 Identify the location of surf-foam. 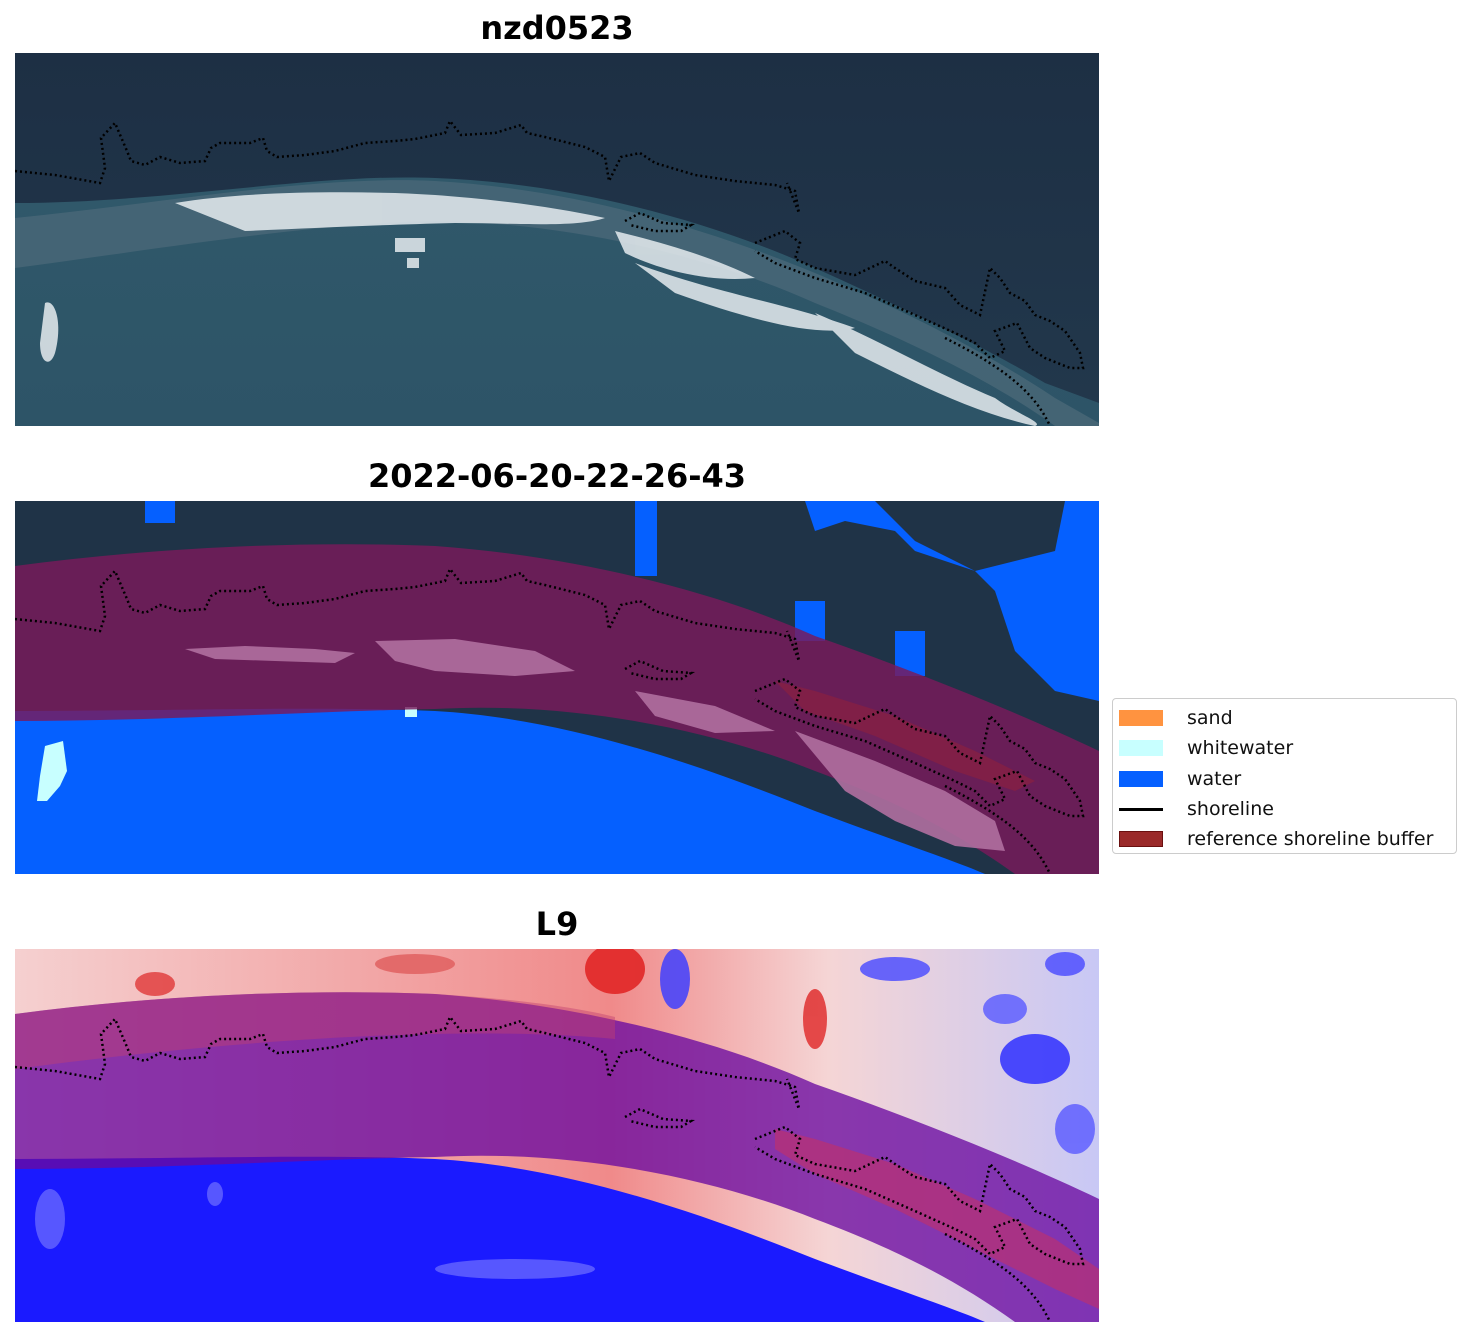
(538, 309).